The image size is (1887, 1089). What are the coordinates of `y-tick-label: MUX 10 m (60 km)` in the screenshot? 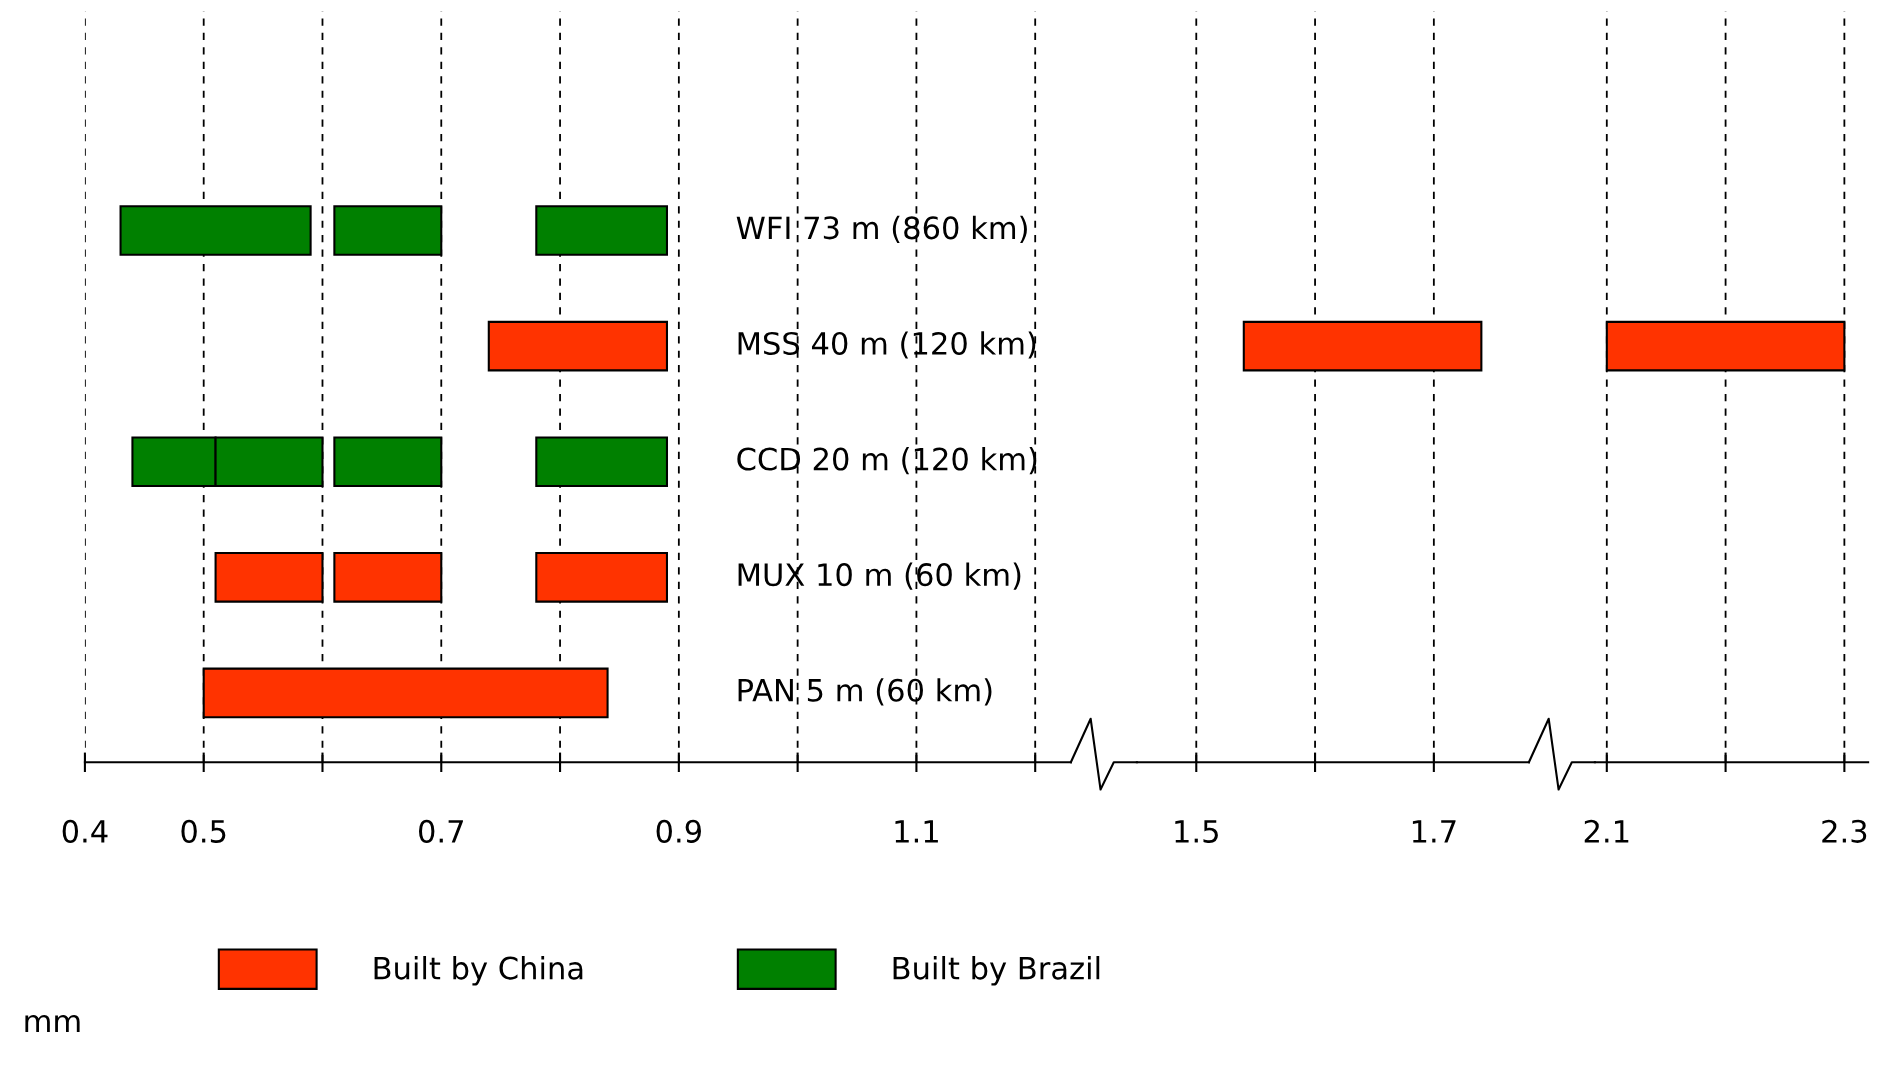 It's located at (879, 576).